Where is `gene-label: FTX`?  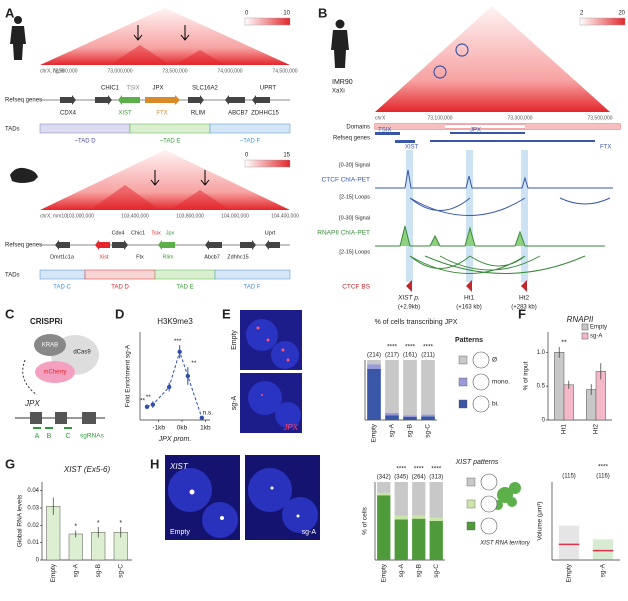
gene-label: FTX is located at coordinates (605, 148).